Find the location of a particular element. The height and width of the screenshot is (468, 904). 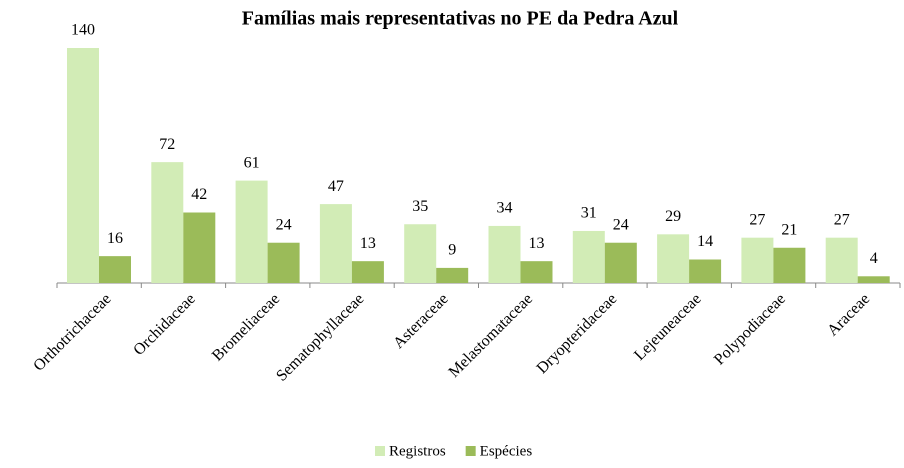

value-label: 72 is located at coordinates (167, 144).